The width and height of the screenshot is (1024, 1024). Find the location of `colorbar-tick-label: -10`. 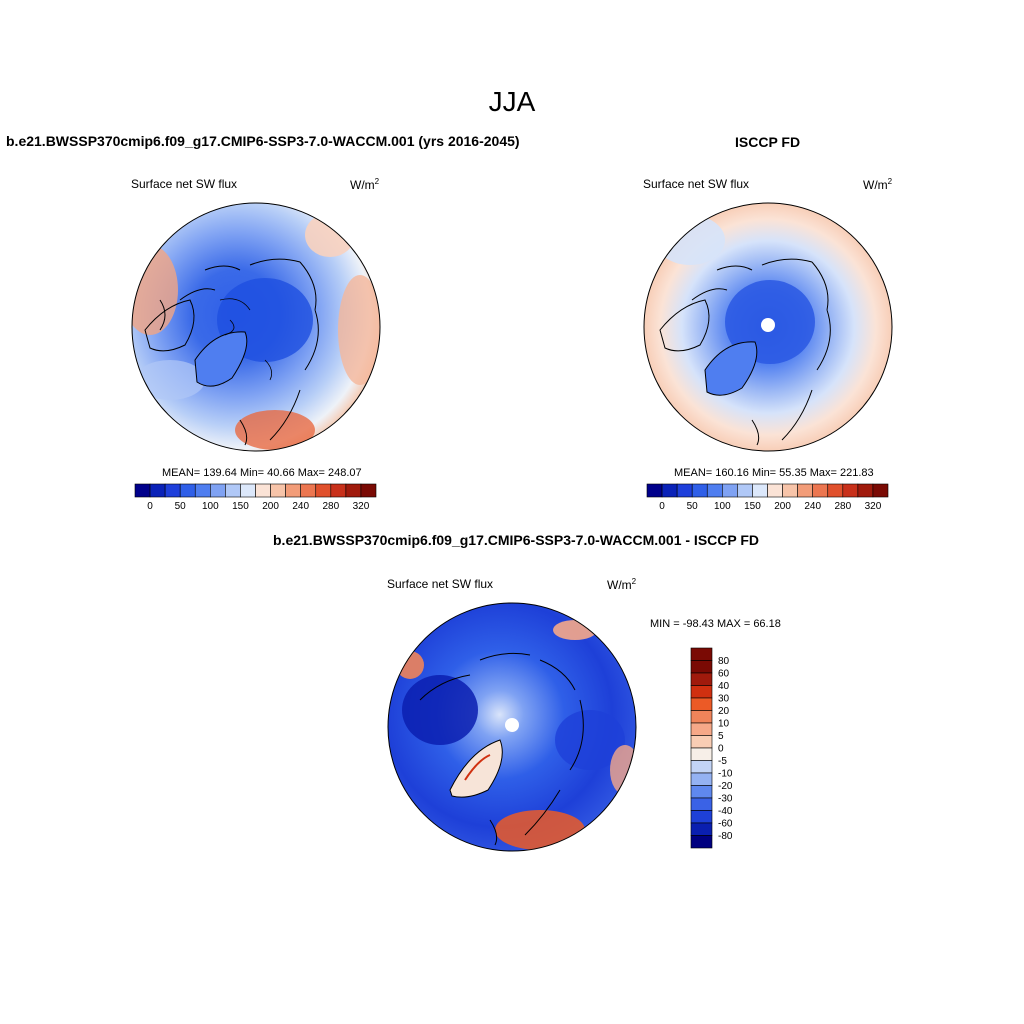

colorbar-tick-label: -10 is located at coordinates (725, 774).